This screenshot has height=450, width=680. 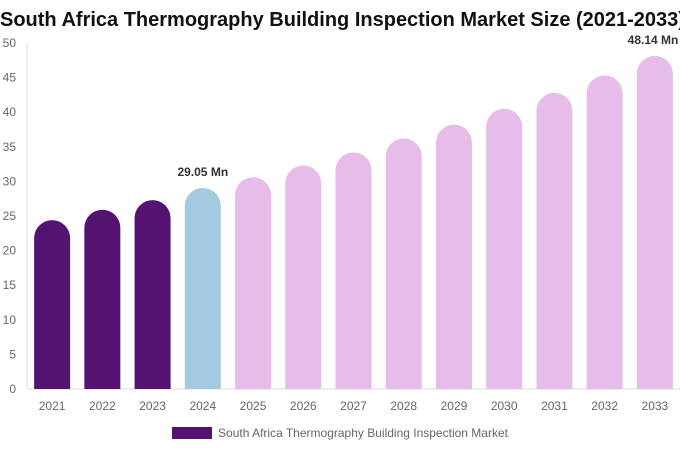 What do you see at coordinates (10, 320) in the screenshot?
I see `y-tick-label: 10` at bounding box center [10, 320].